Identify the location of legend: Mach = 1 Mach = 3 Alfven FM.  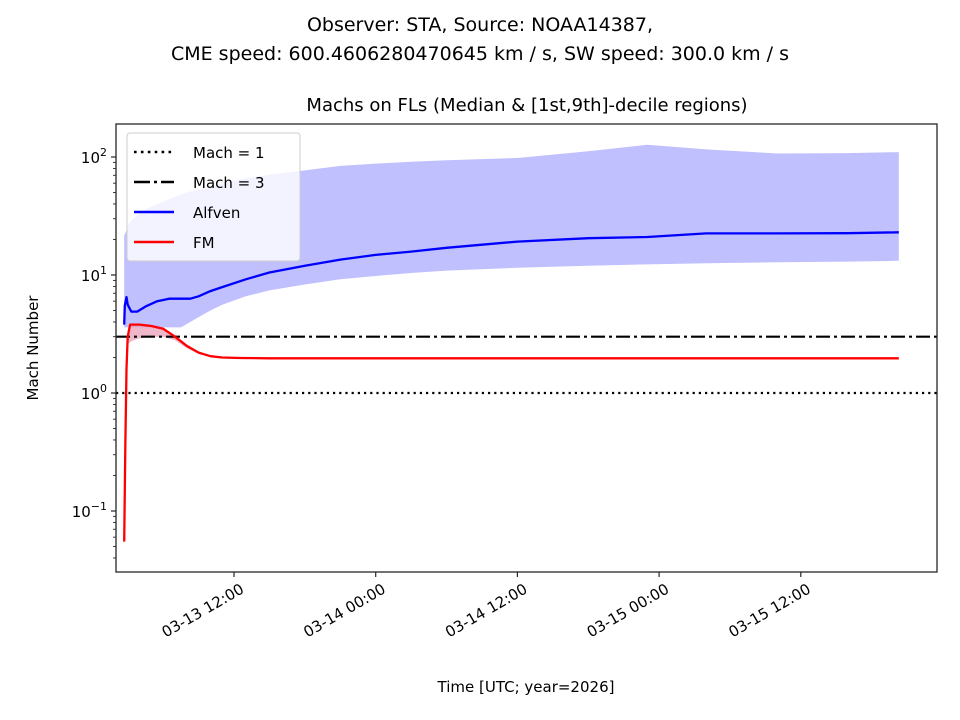
(213, 197).